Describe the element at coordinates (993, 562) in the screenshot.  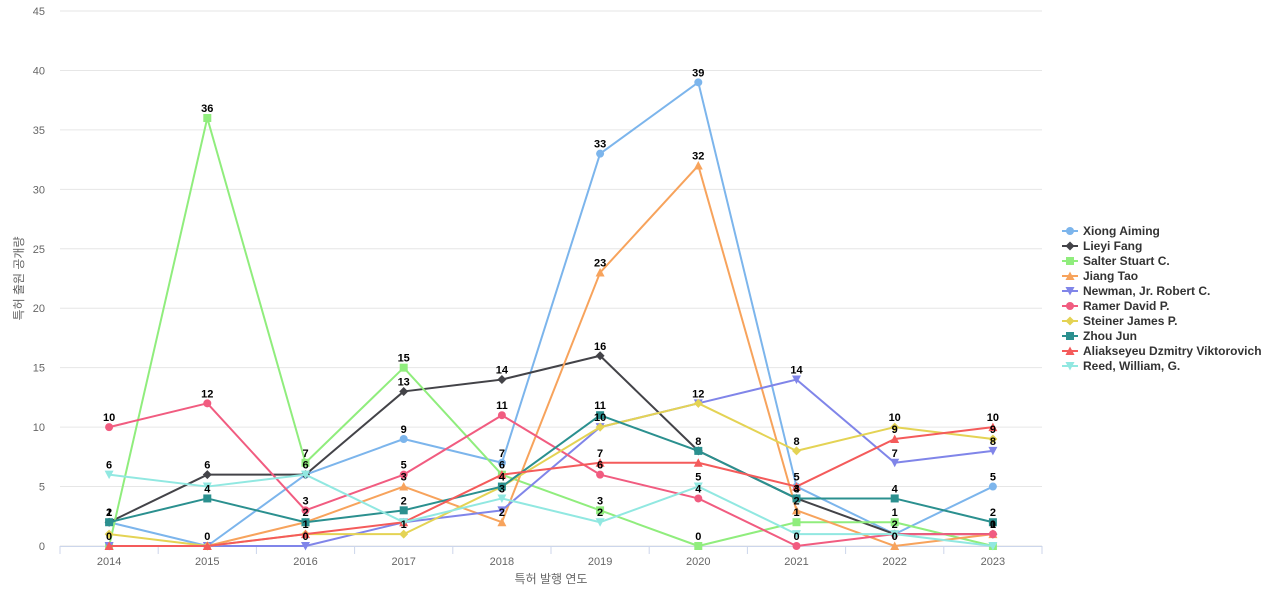
I see `x-tick-label: 2023` at that location.